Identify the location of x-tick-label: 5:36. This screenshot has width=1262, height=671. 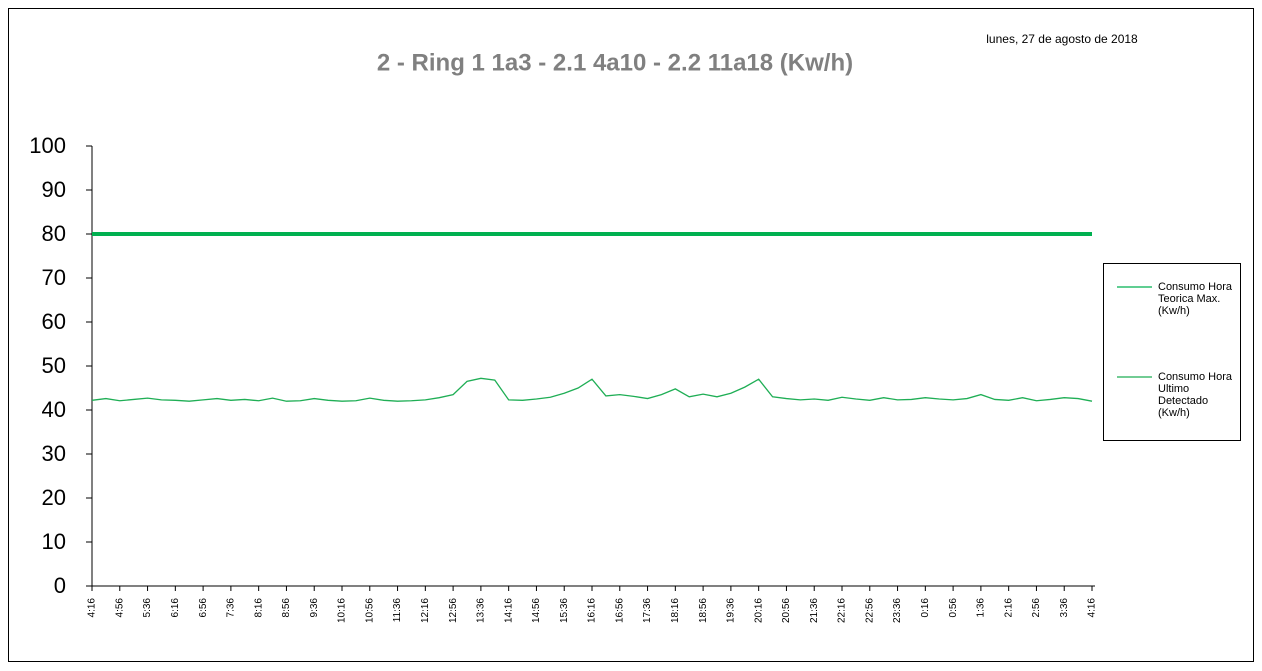
(147, 608).